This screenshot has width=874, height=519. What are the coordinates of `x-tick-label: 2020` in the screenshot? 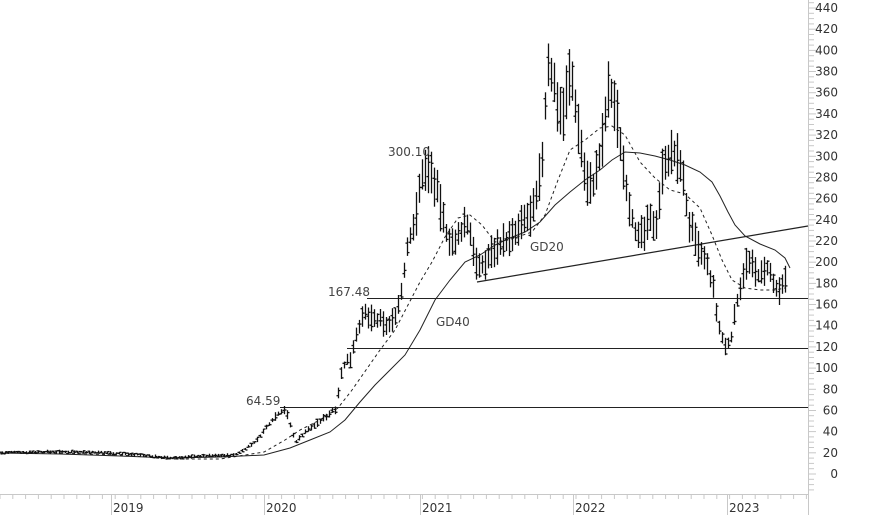 It's located at (281, 508).